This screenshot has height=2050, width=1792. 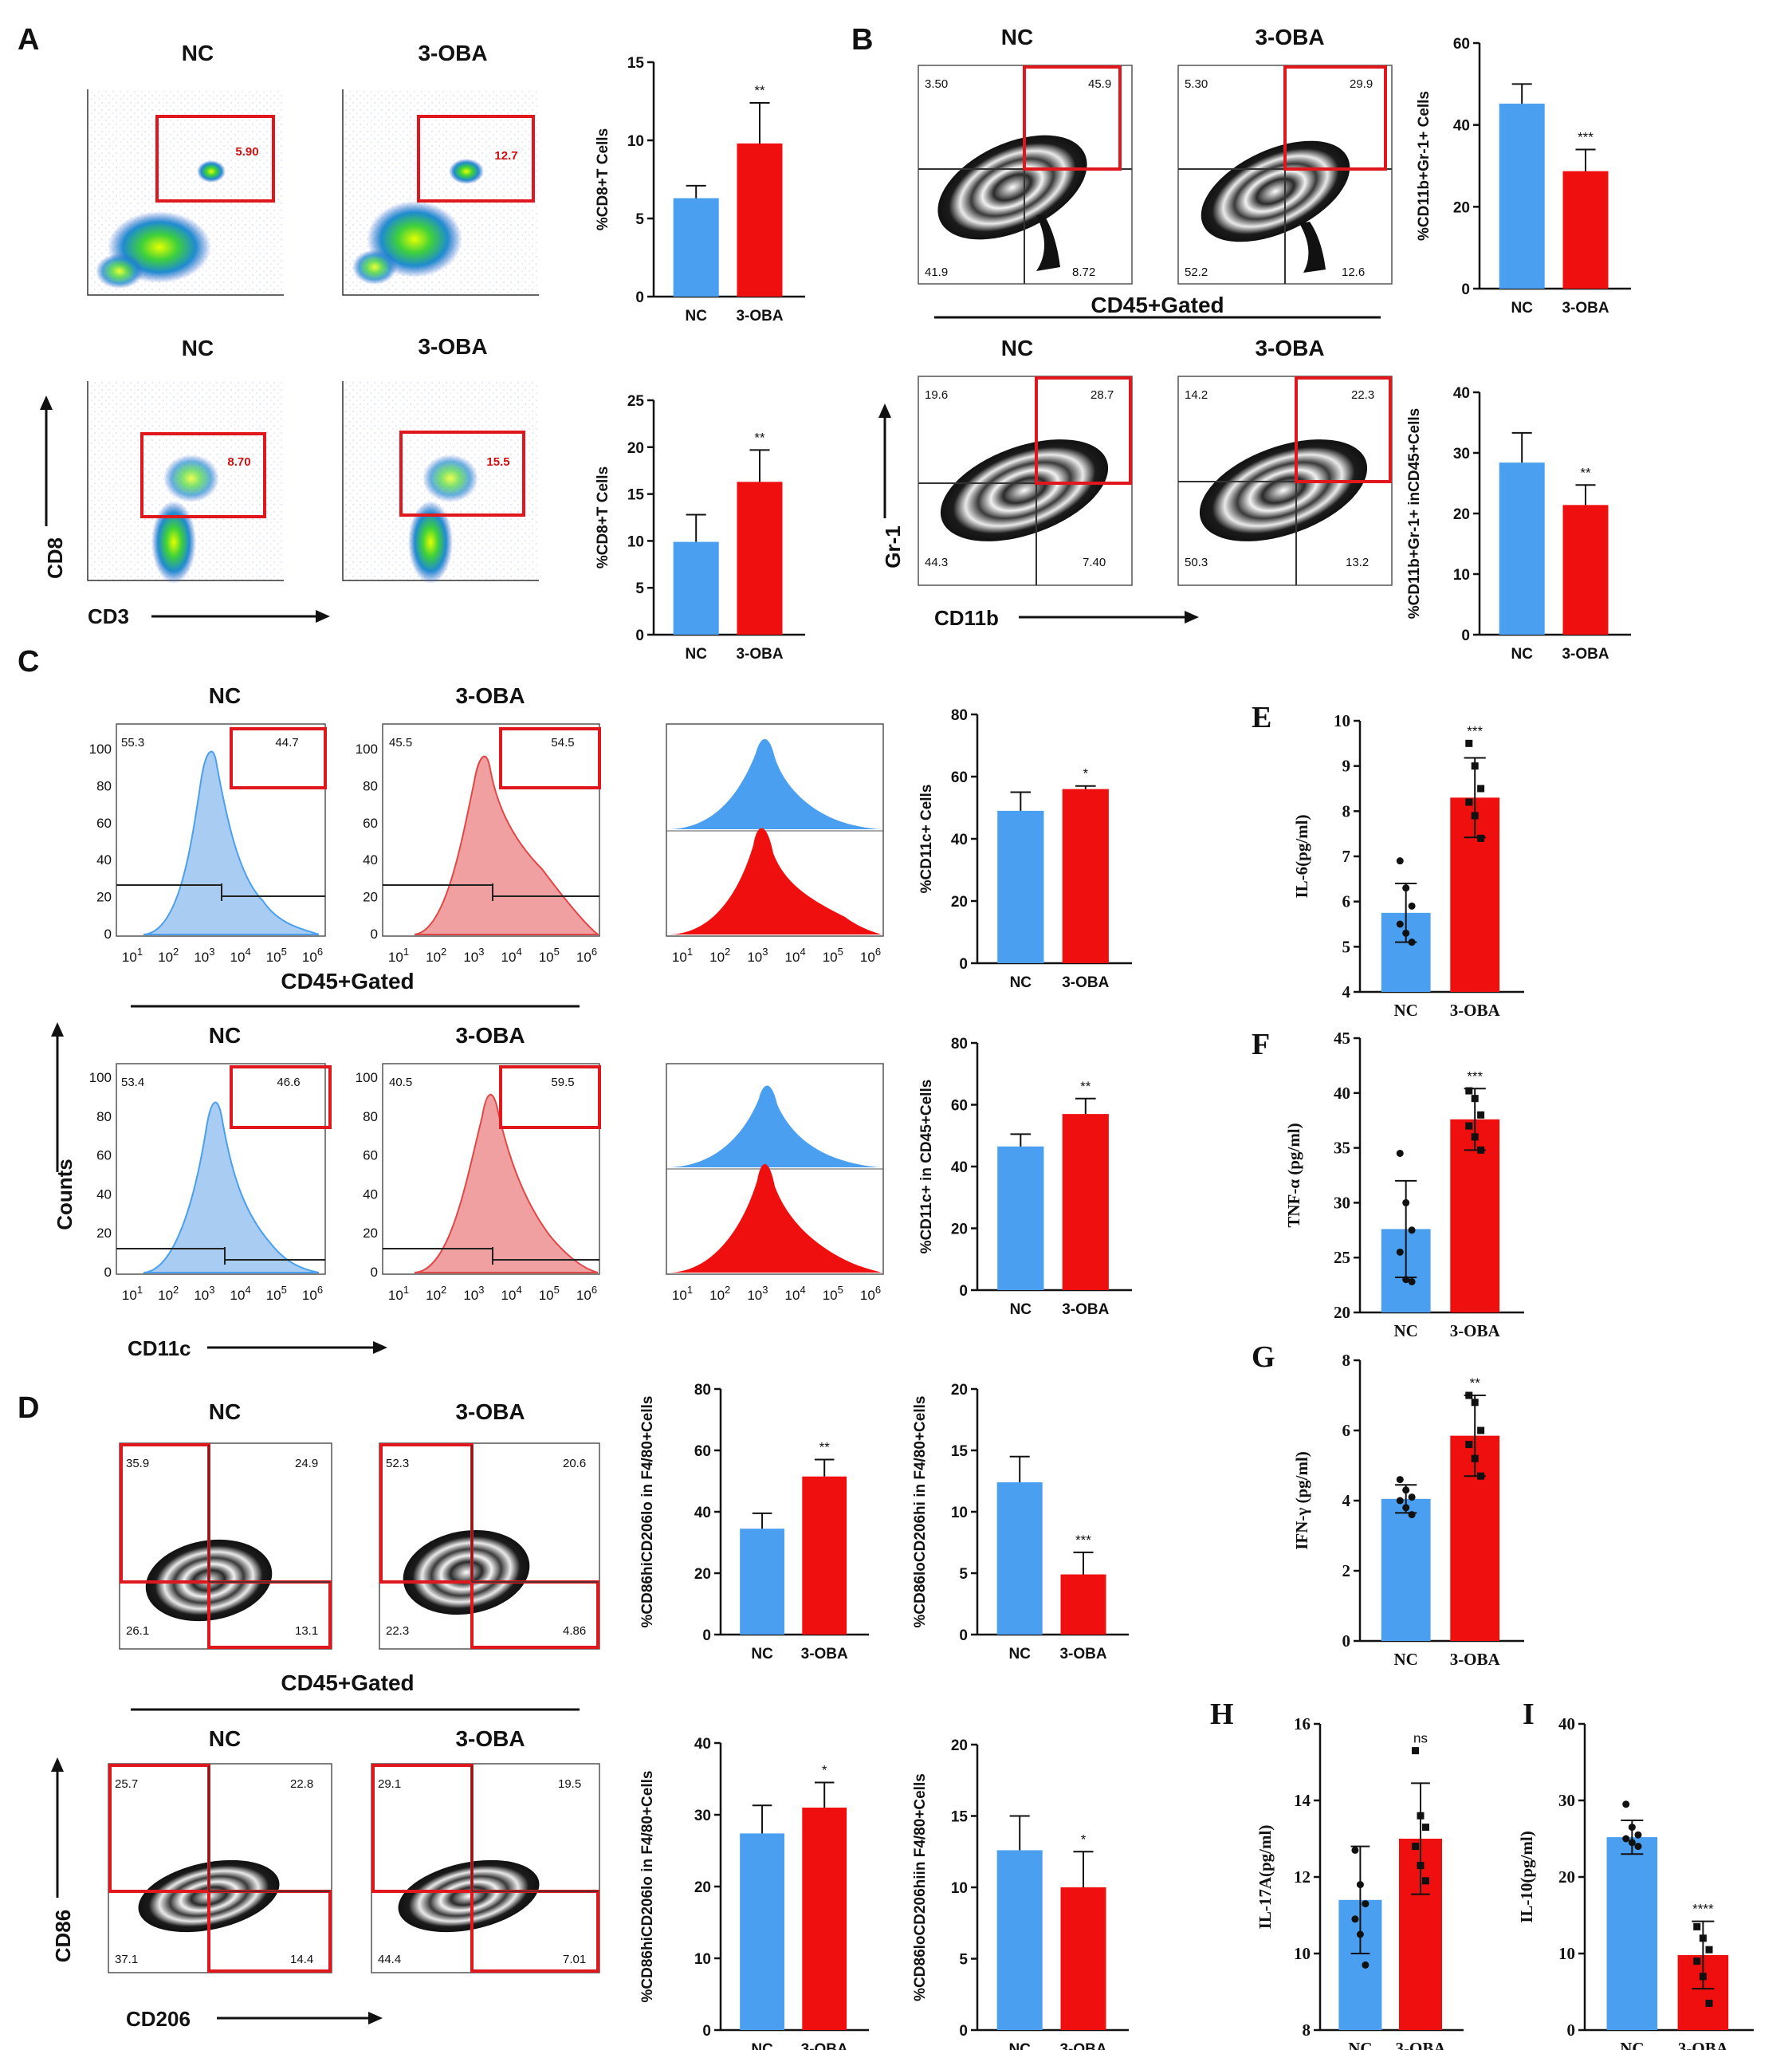 What do you see at coordinates (57, 1097) in the screenshot?
I see `c-y-axis-arrow` at bounding box center [57, 1097].